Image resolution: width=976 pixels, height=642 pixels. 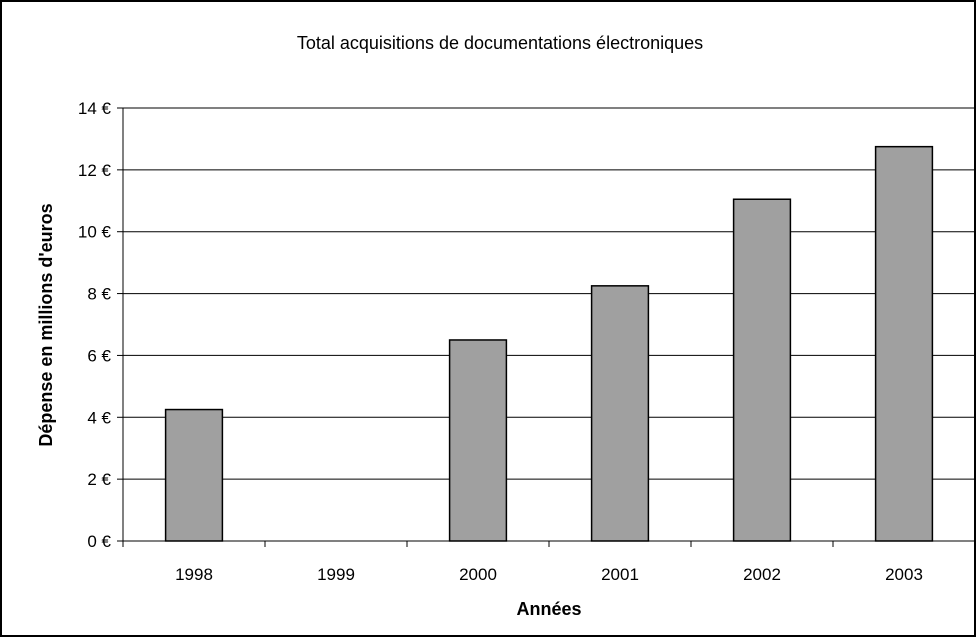 What do you see at coordinates (620, 574) in the screenshot?
I see `x-tick-label: 2001` at bounding box center [620, 574].